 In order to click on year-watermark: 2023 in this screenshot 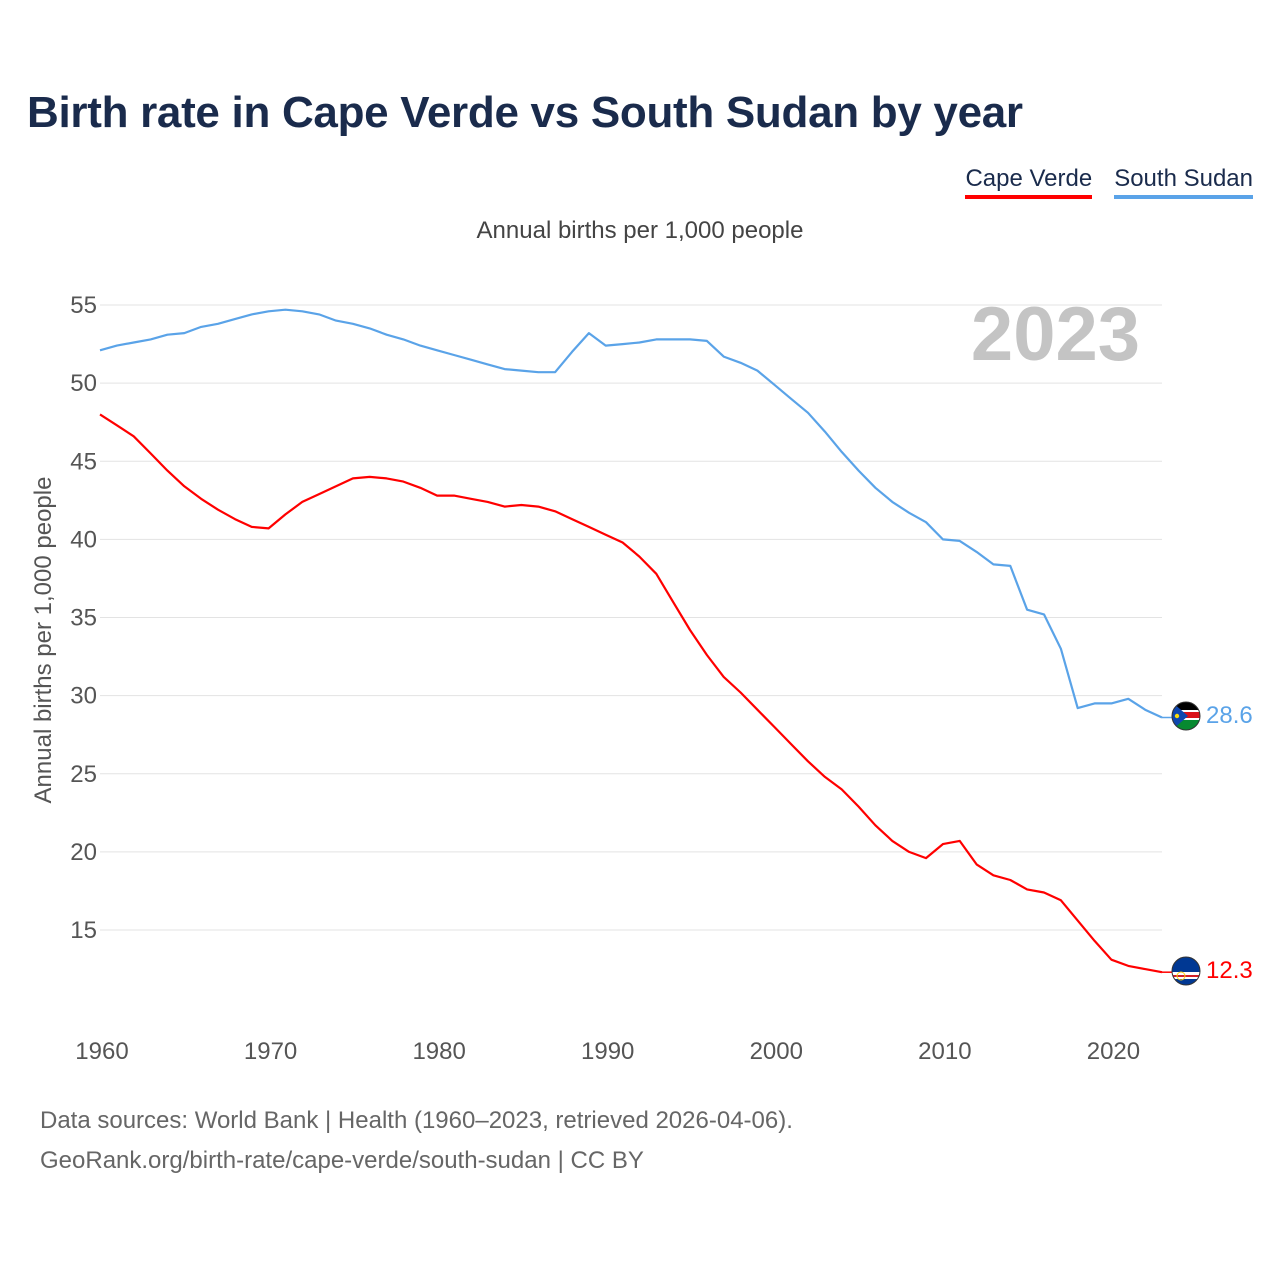, I will do `click(1055, 334)`.